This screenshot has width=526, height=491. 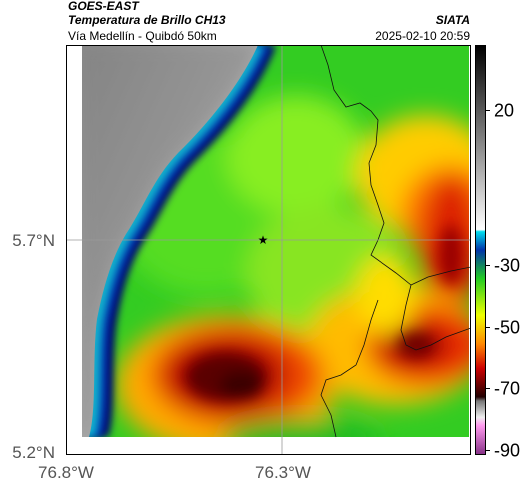 What do you see at coordinates (283, 472) in the screenshot?
I see `lon-label: 76.3°W` at bounding box center [283, 472].